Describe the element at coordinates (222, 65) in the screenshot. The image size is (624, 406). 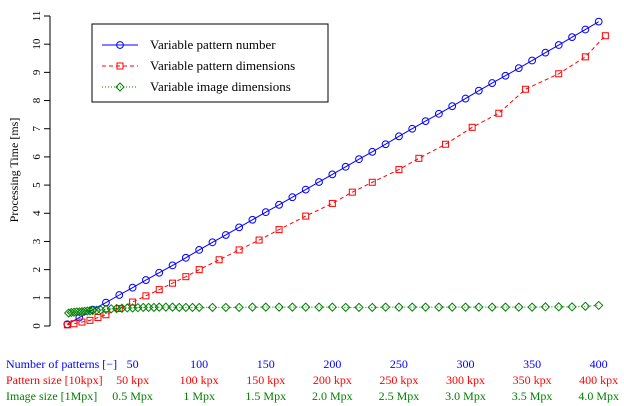
I see `legend-label: Variable pattern dimensions` at that location.